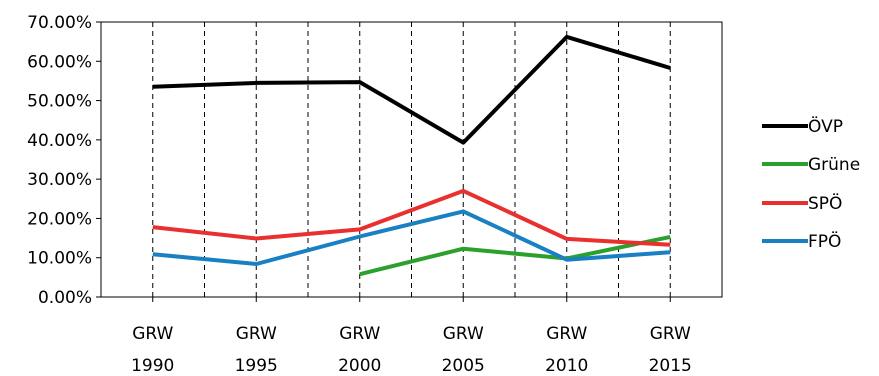 The height and width of the screenshot is (376, 879). I want to click on x-tick-label: 1995, so click(256, 366).